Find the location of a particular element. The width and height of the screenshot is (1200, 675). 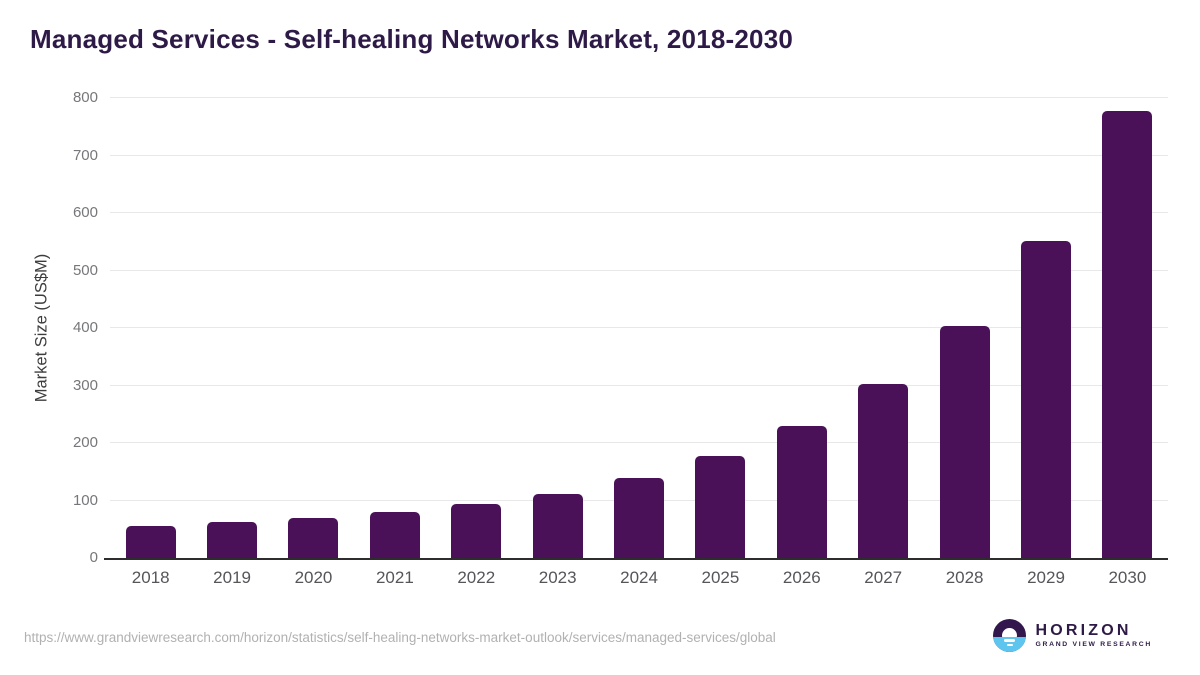

bar-slot-2019 is located at coordinates (231, 328).